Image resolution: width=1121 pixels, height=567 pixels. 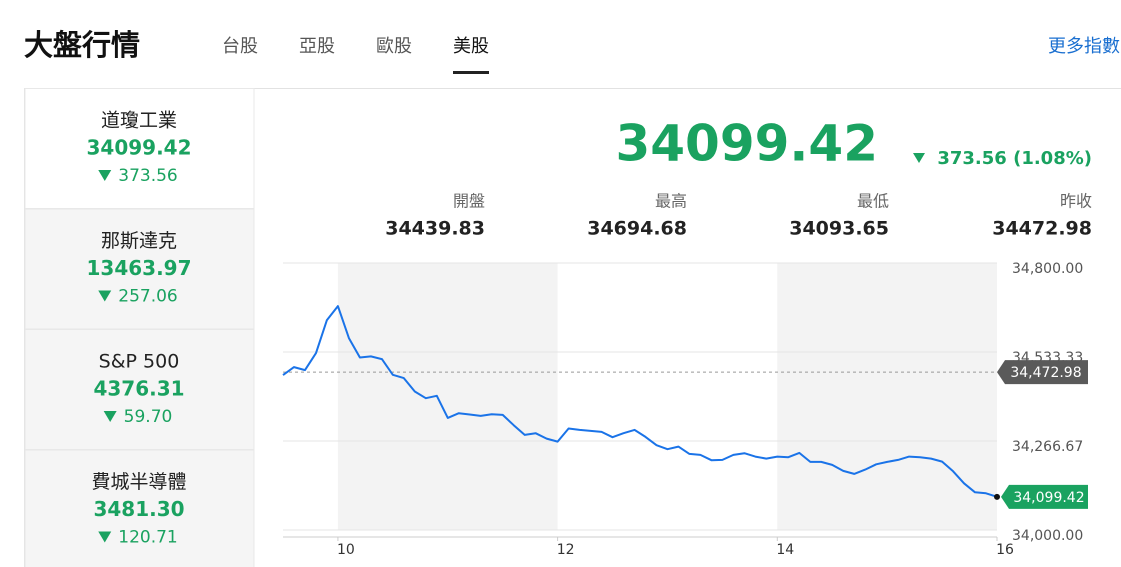 What do you see at coordinates (1045, 373) in the screenshot?
I see `reference-label: 34,472.98` at bounding box center [1045, 373].